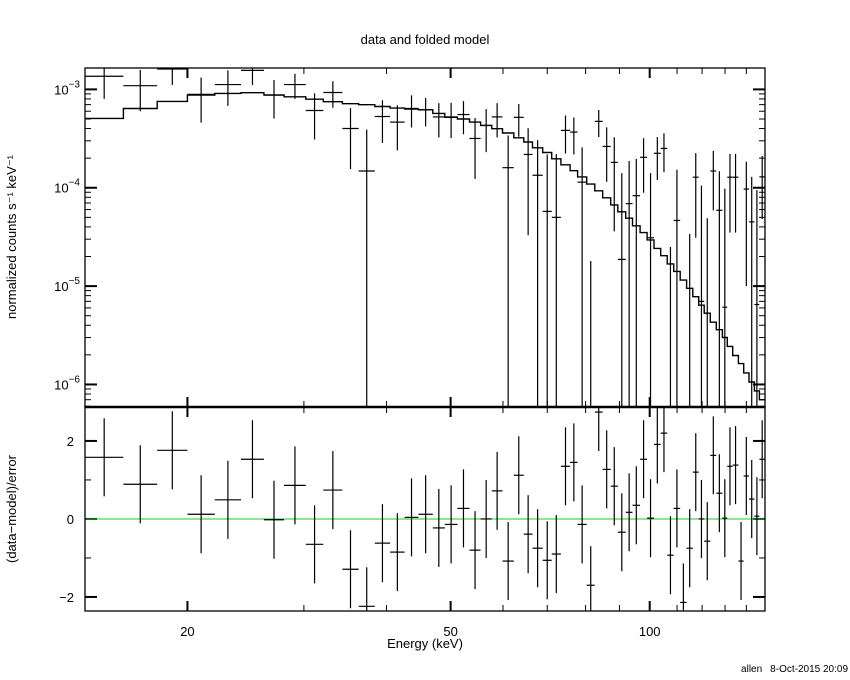 This screenshot has height=680, width=850. I want to click on x-axis-label: Energy (keV), so click(425, 643).